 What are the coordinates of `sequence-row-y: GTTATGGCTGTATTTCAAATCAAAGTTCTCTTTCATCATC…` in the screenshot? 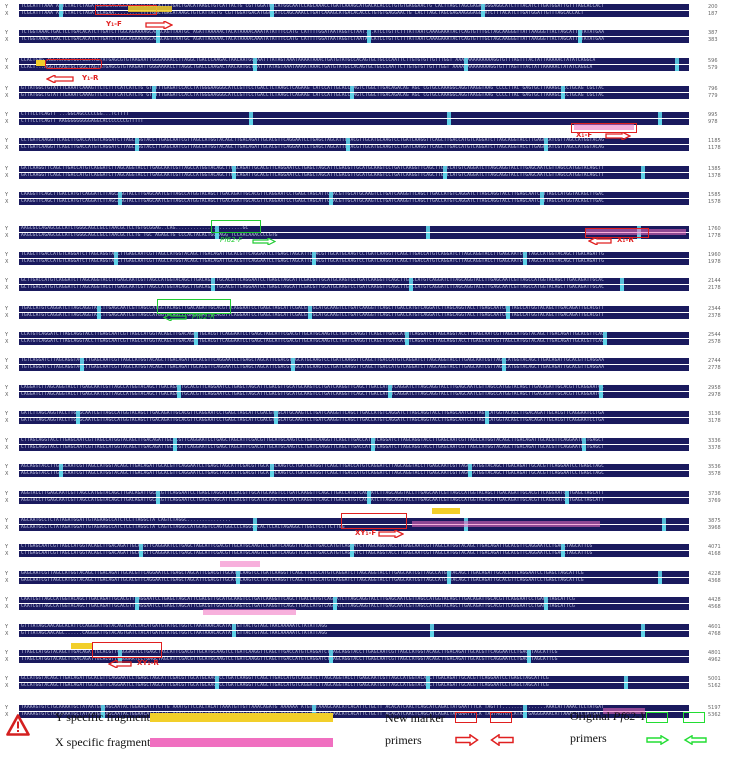 It's located at (354, 89).